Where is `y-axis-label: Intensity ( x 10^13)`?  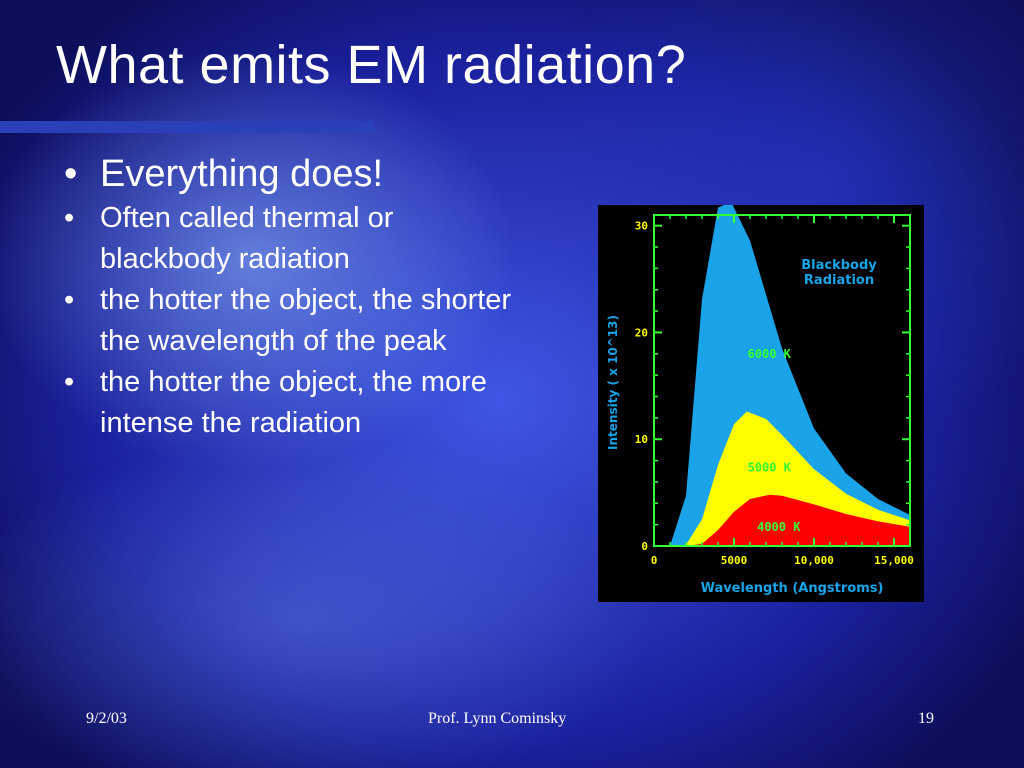
y-axis-label: Intensity ( x 10^13) is located at coordinates (613, 382).